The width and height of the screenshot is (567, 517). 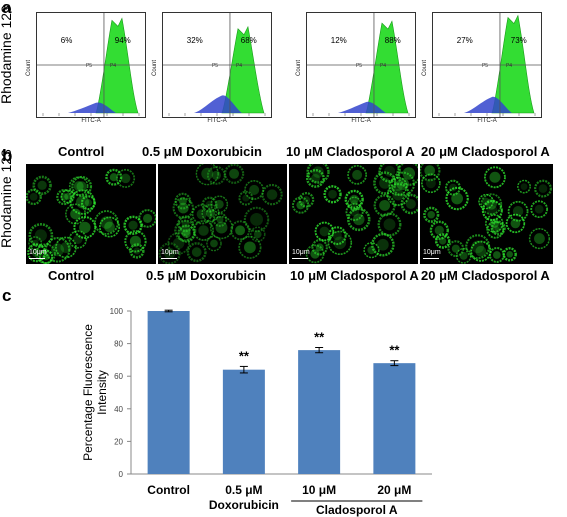 I want to click on scale-bar, so click(x=37, y=258).